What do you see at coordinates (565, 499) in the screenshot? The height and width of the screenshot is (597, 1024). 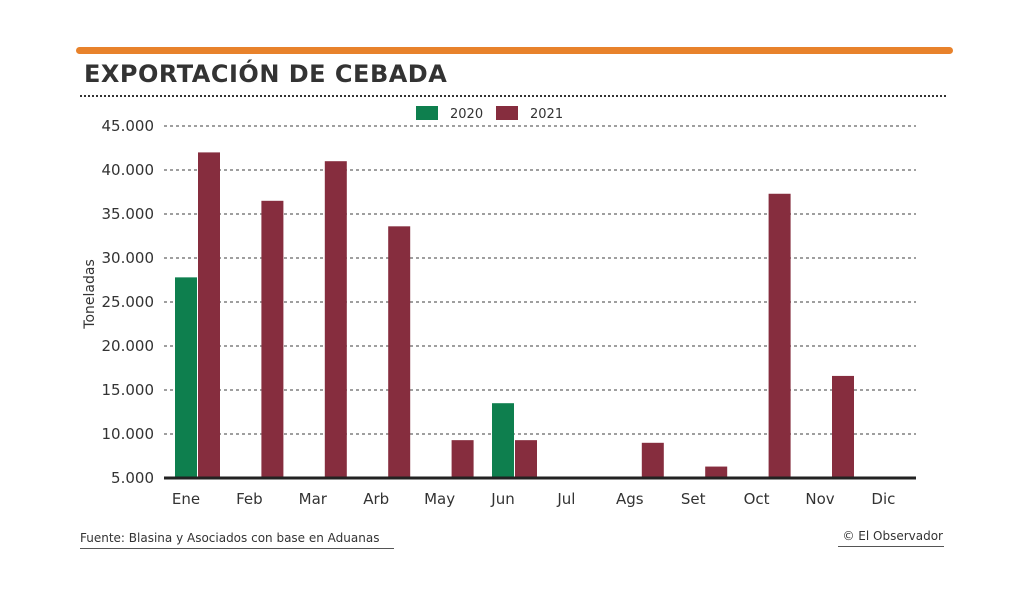 I see `x-tick-label: Jul` at bounding box center [565, 499].